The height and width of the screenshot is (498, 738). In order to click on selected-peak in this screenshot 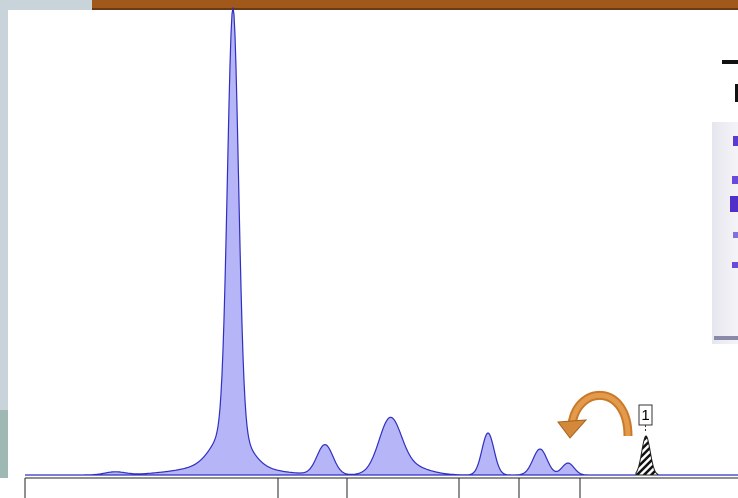, I will do `click(647, 455)`.